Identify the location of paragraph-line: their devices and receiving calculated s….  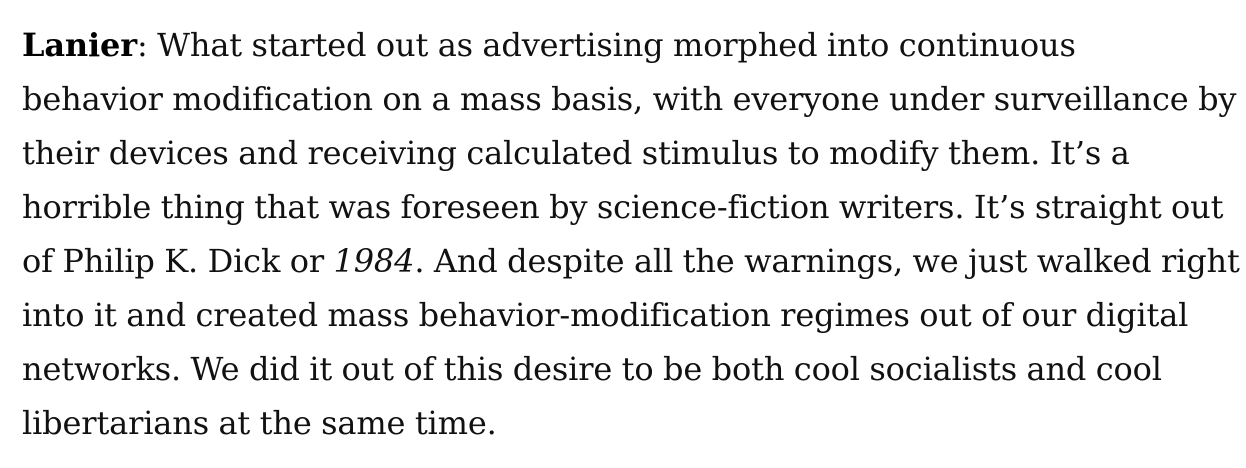
(576, 153).